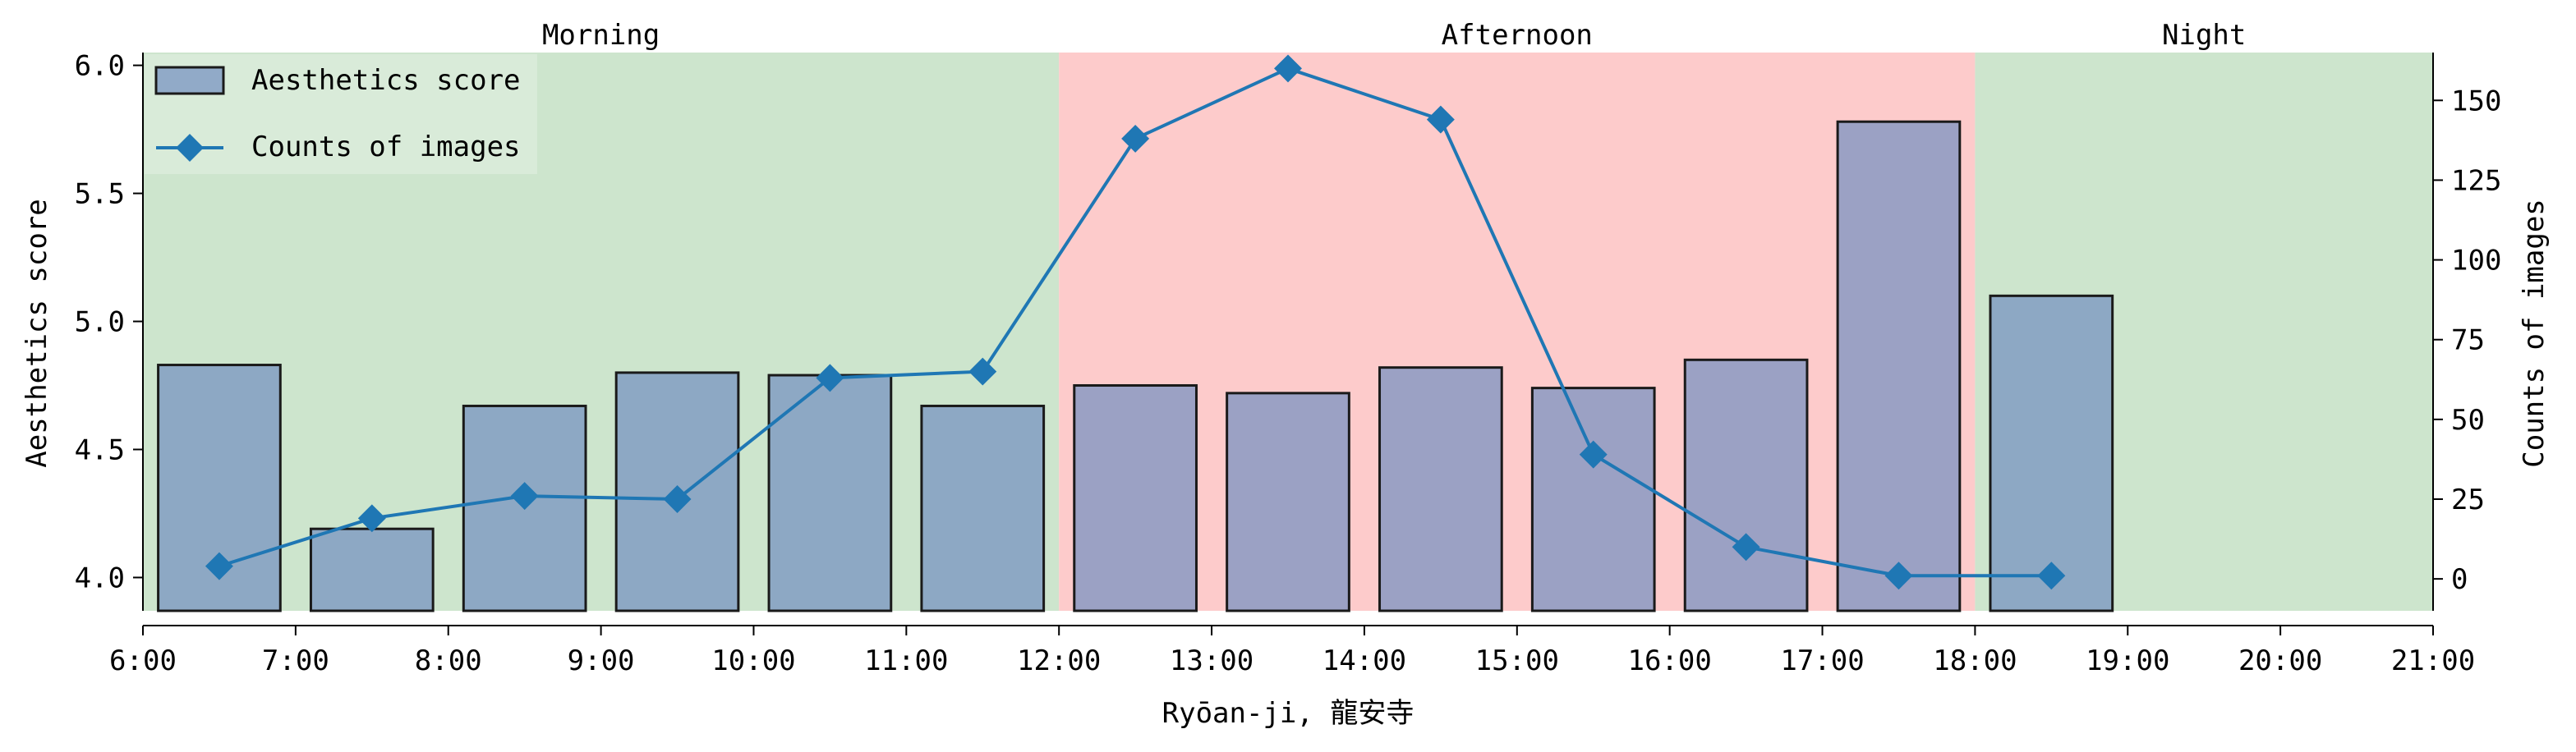  What do you see at coordinates (2476, 261) in the screenshot?
I see `right-y-tick-label: 100` at bounding box center [2476, 261].